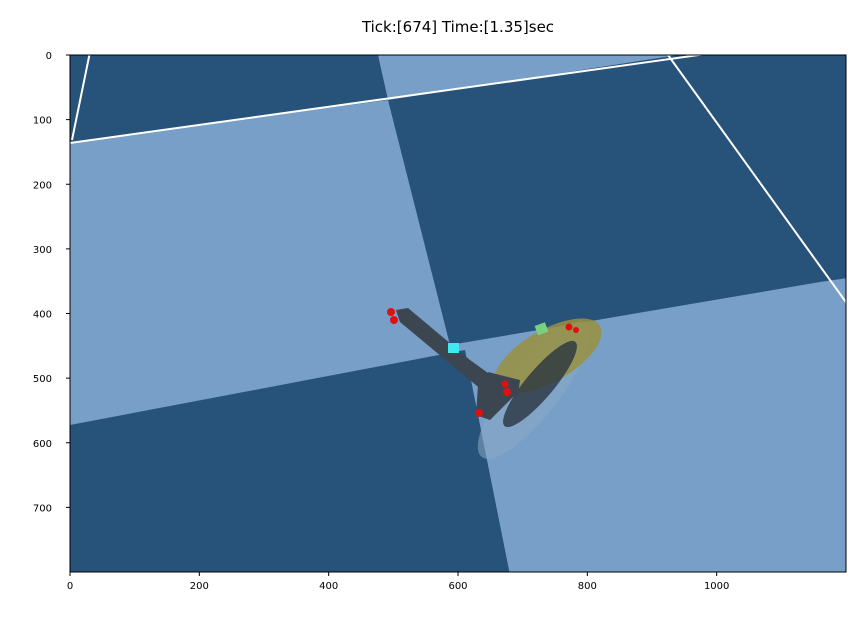  I want to click on y-tick-label: 0, so click(49, 56).